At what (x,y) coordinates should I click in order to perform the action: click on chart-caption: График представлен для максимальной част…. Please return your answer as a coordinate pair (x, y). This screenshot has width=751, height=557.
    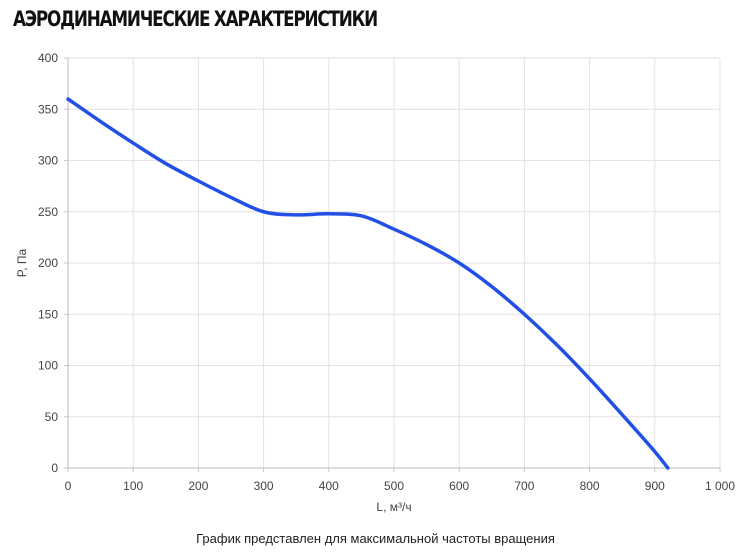
    Looking at the image, I should click on (375, 538).